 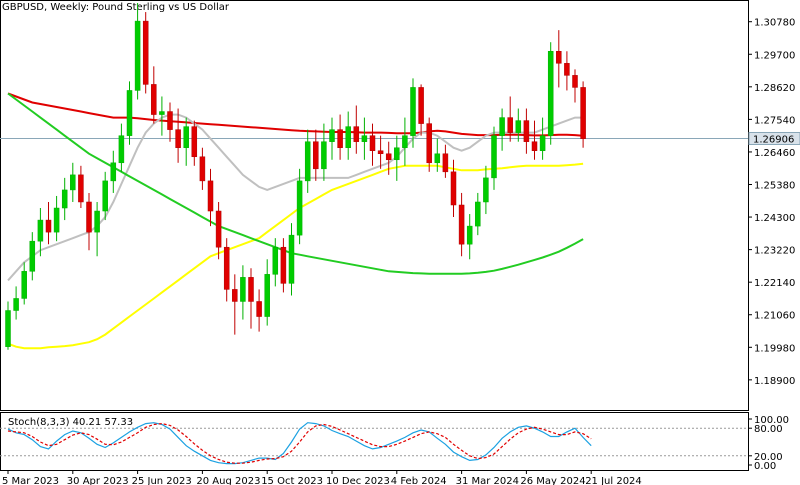 What do you see at coordinates (98, 480) in the screenshot?
I see `time-tick-label: 30 Apr 2023` at bounding box center [98, 480].